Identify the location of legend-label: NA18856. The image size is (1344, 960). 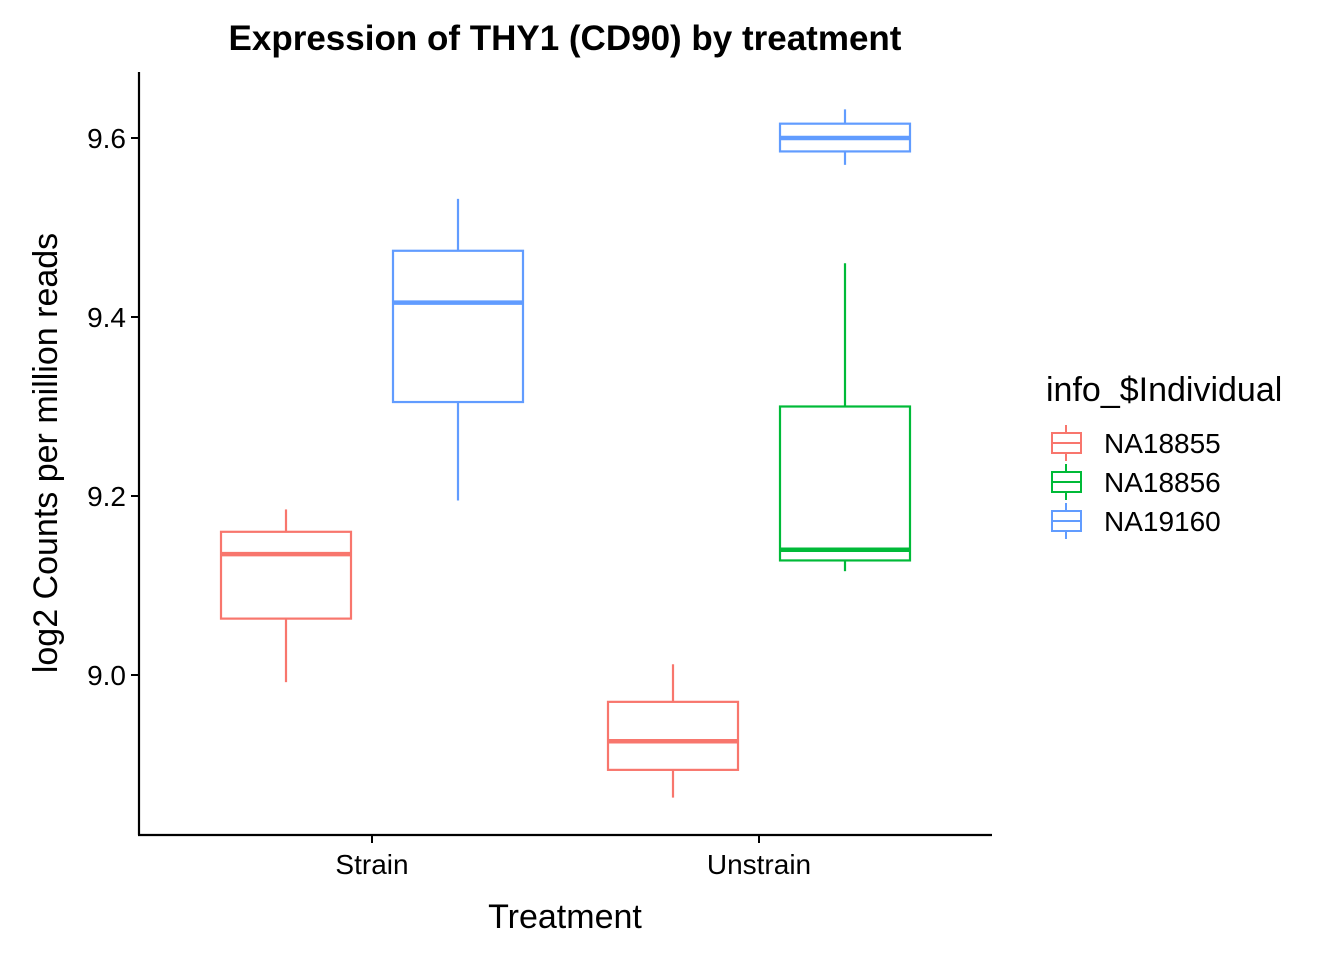
(1162, 482).